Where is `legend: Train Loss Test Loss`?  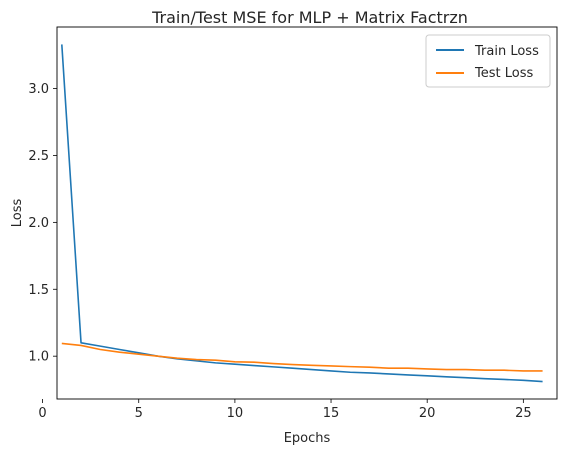 legend: Train Loss Test Loss is located at coordinates (488, 61).